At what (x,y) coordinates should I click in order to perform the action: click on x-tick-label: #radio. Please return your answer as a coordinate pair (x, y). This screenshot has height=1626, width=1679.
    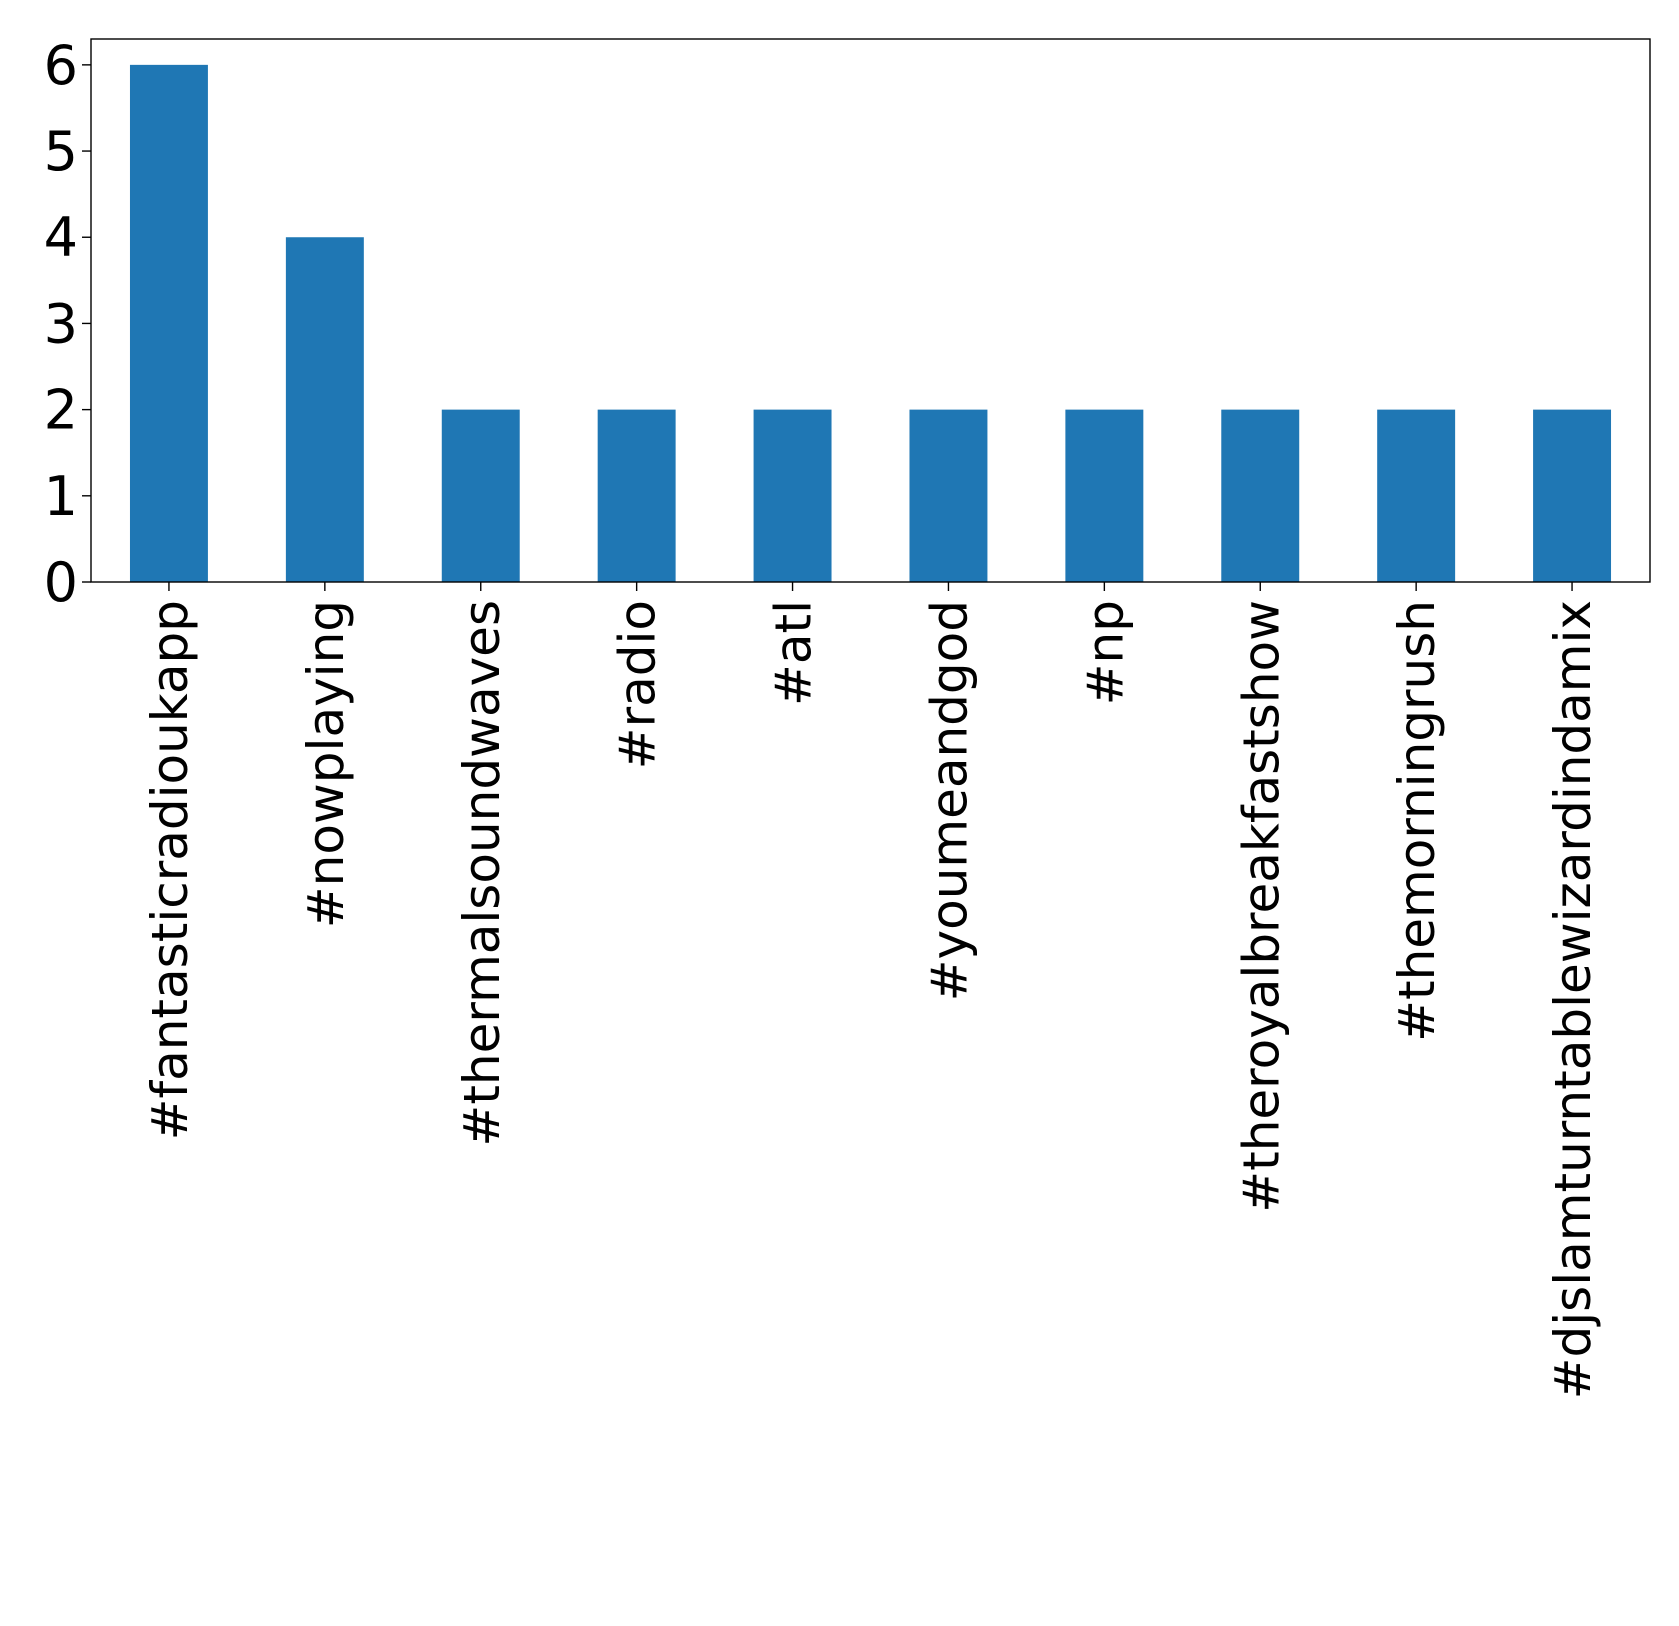
    Looking at the image, I should click on (638, 684).